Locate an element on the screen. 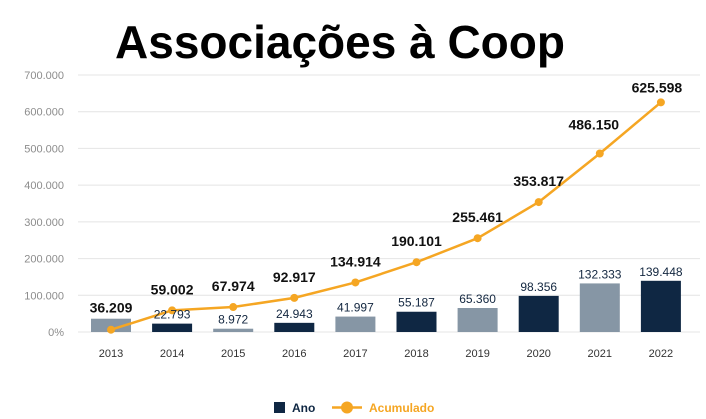 The image size is (706, 419). x-tick-label: 2022 is located at coordinates (661, 354).